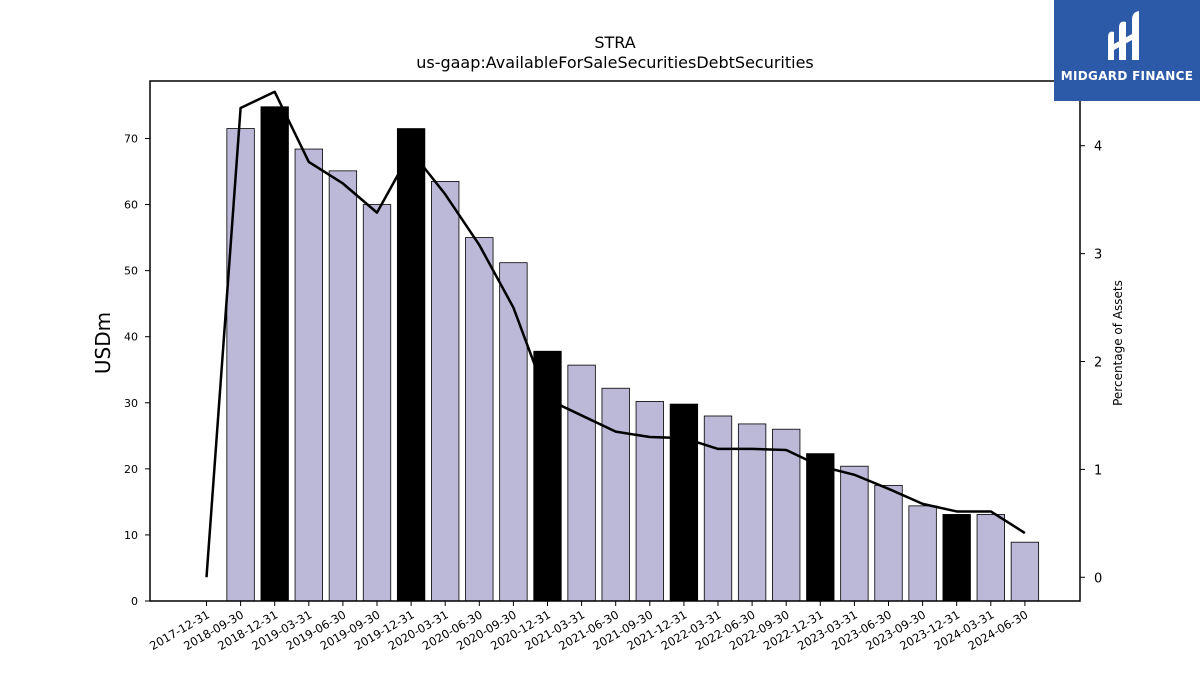 Image resolution: width=1200 pixels, height=675 pixels. What do you see at coordinates (103, 343) in the screenshot?
I see `y-axis-label: USDm` at bounding box center [103, 343].